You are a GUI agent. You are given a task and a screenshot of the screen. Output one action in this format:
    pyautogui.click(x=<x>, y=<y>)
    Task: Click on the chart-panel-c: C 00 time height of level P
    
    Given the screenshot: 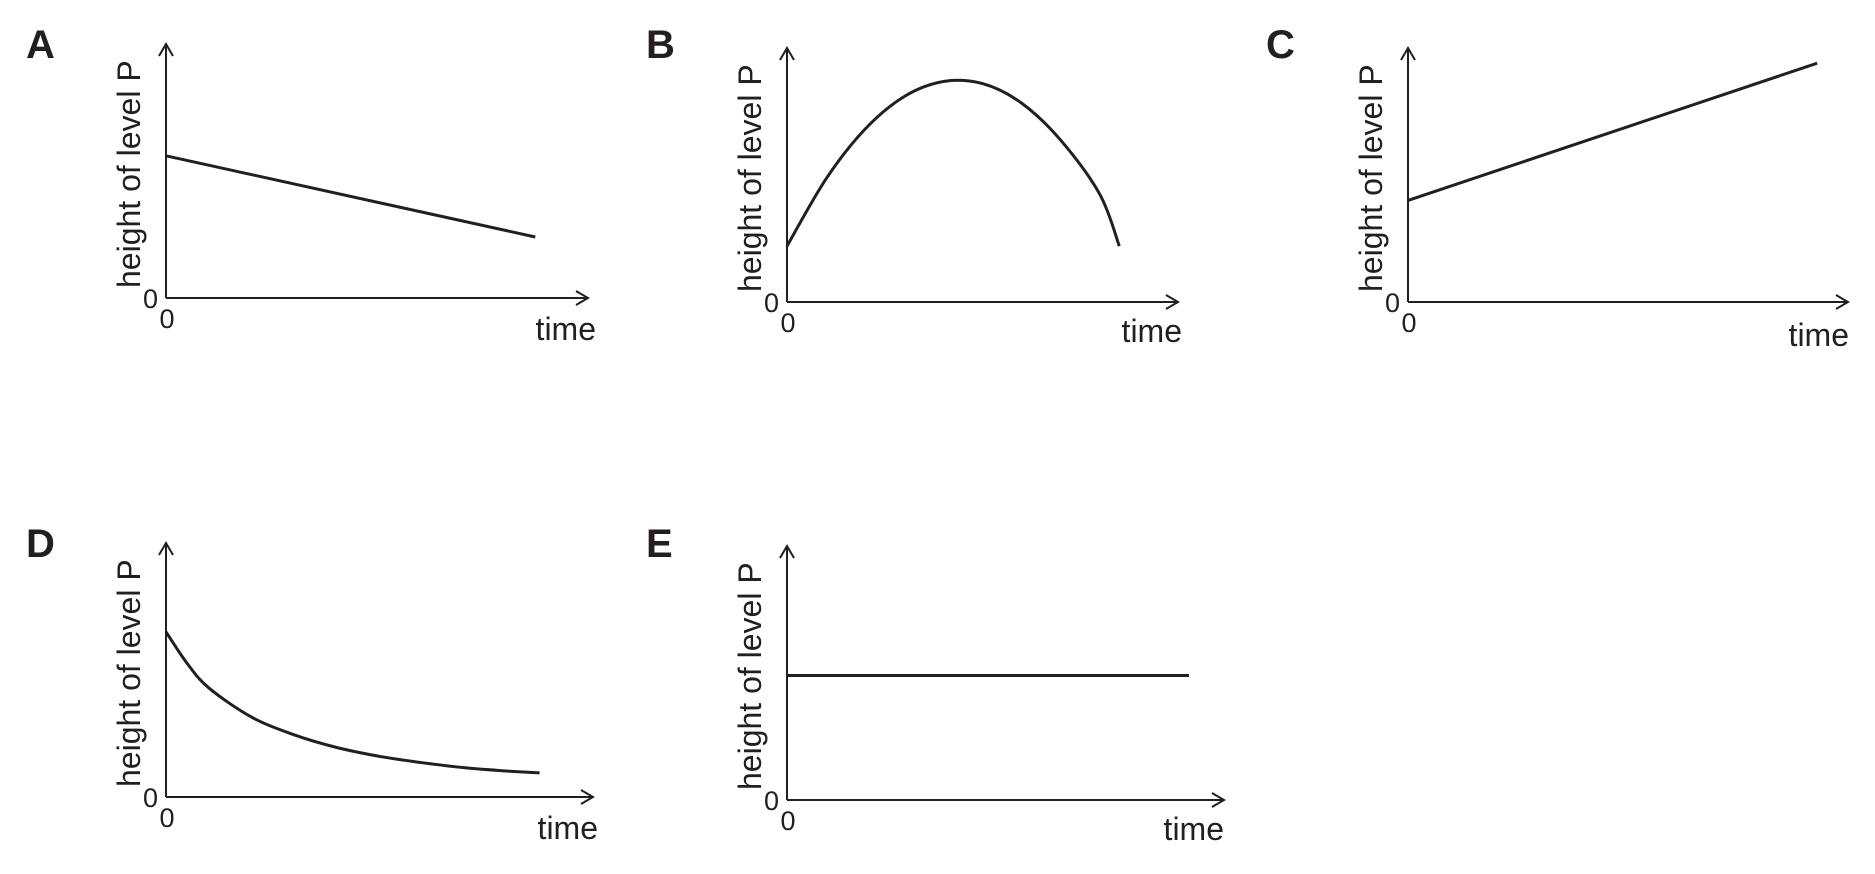 What is the action you would take?
    pyautogui.click(x=1558, y=188)
    